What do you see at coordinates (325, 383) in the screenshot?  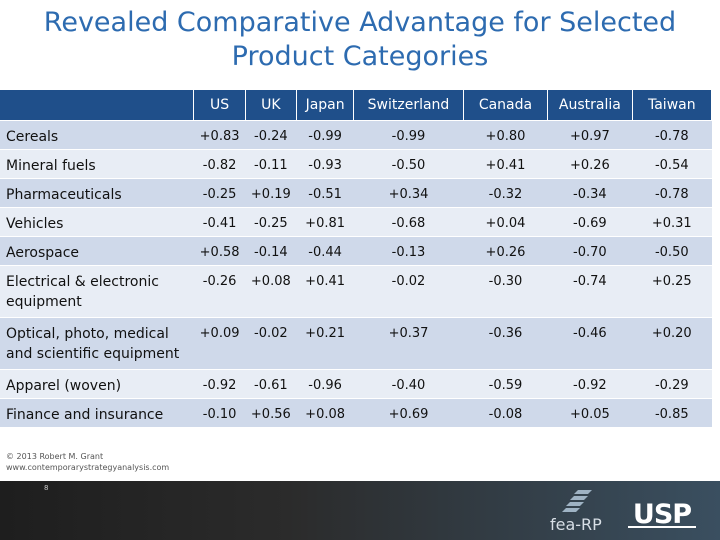 I see `cell-value: -0.96` at bounding box center [325, 383].